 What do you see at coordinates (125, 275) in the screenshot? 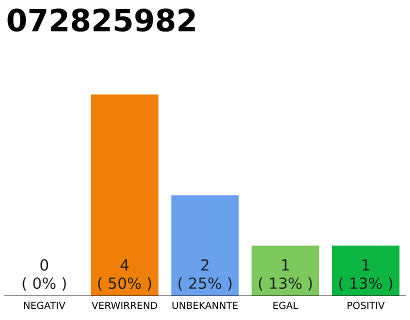
I see `data-label: 4 ( 50% )` at bounding box center [125, 275].